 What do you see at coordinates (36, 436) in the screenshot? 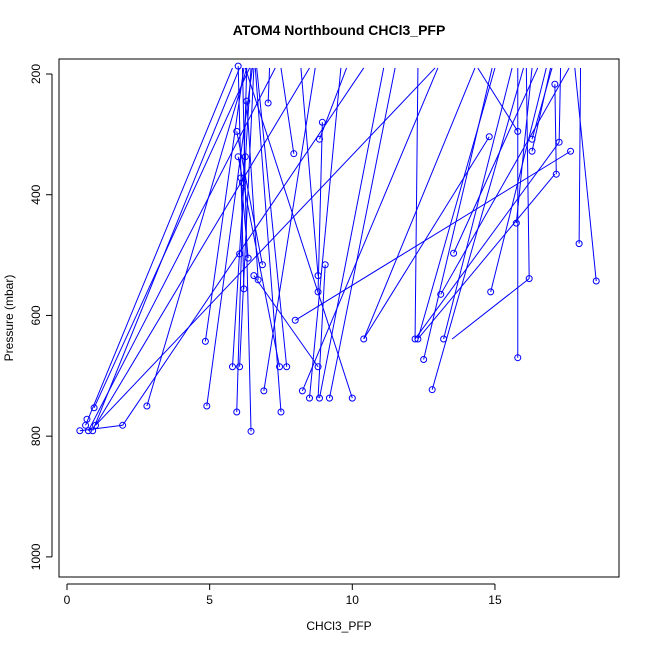
I see `y-tick-label: 800` at bounding box center [36, 436].